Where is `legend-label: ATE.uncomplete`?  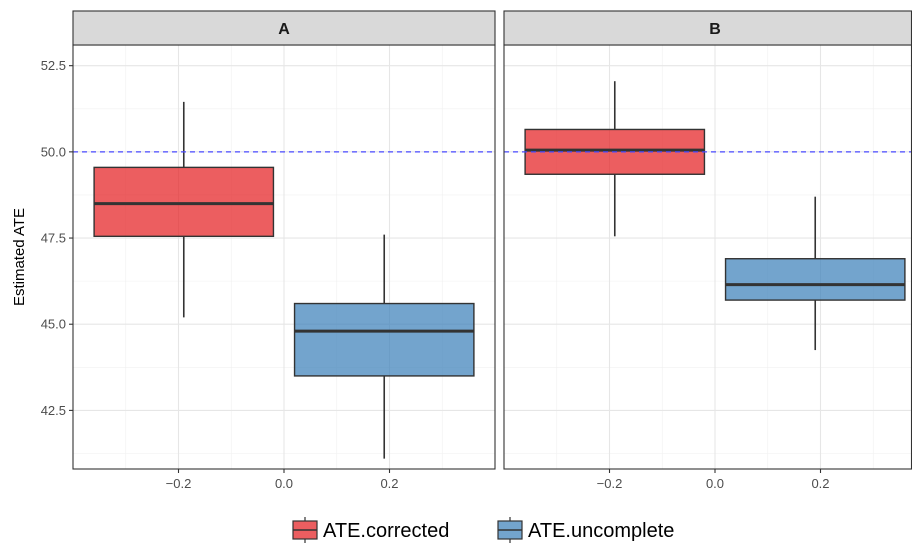
legend-label: ATE.uncomplete is located at coordinates (601, 531).